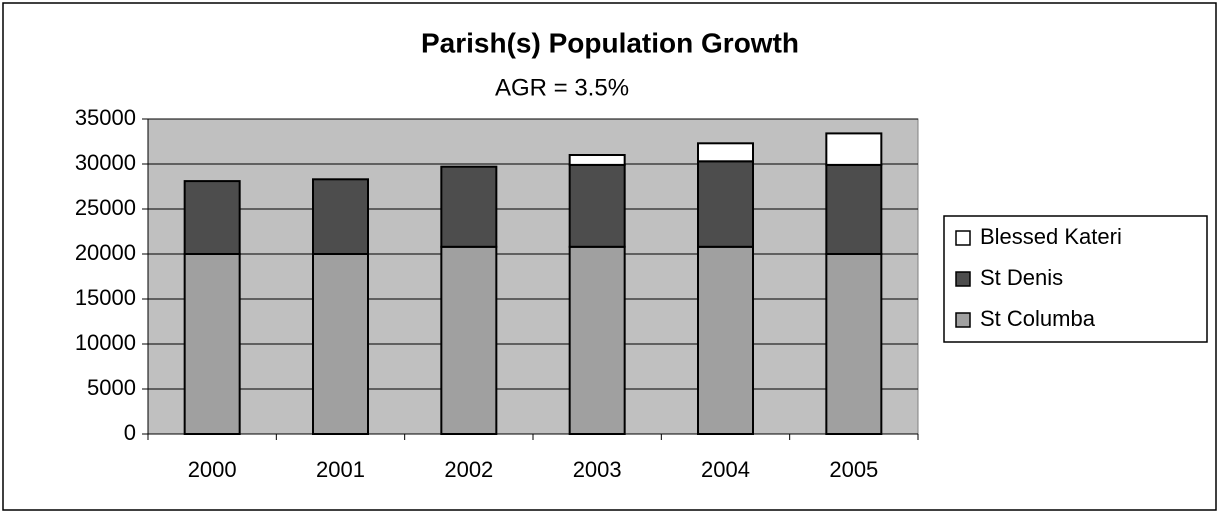  What do you see at coordinates (105, 342) in the screenshot?
I see `y-tick-label: 10000` at bounding box center [105, 342].